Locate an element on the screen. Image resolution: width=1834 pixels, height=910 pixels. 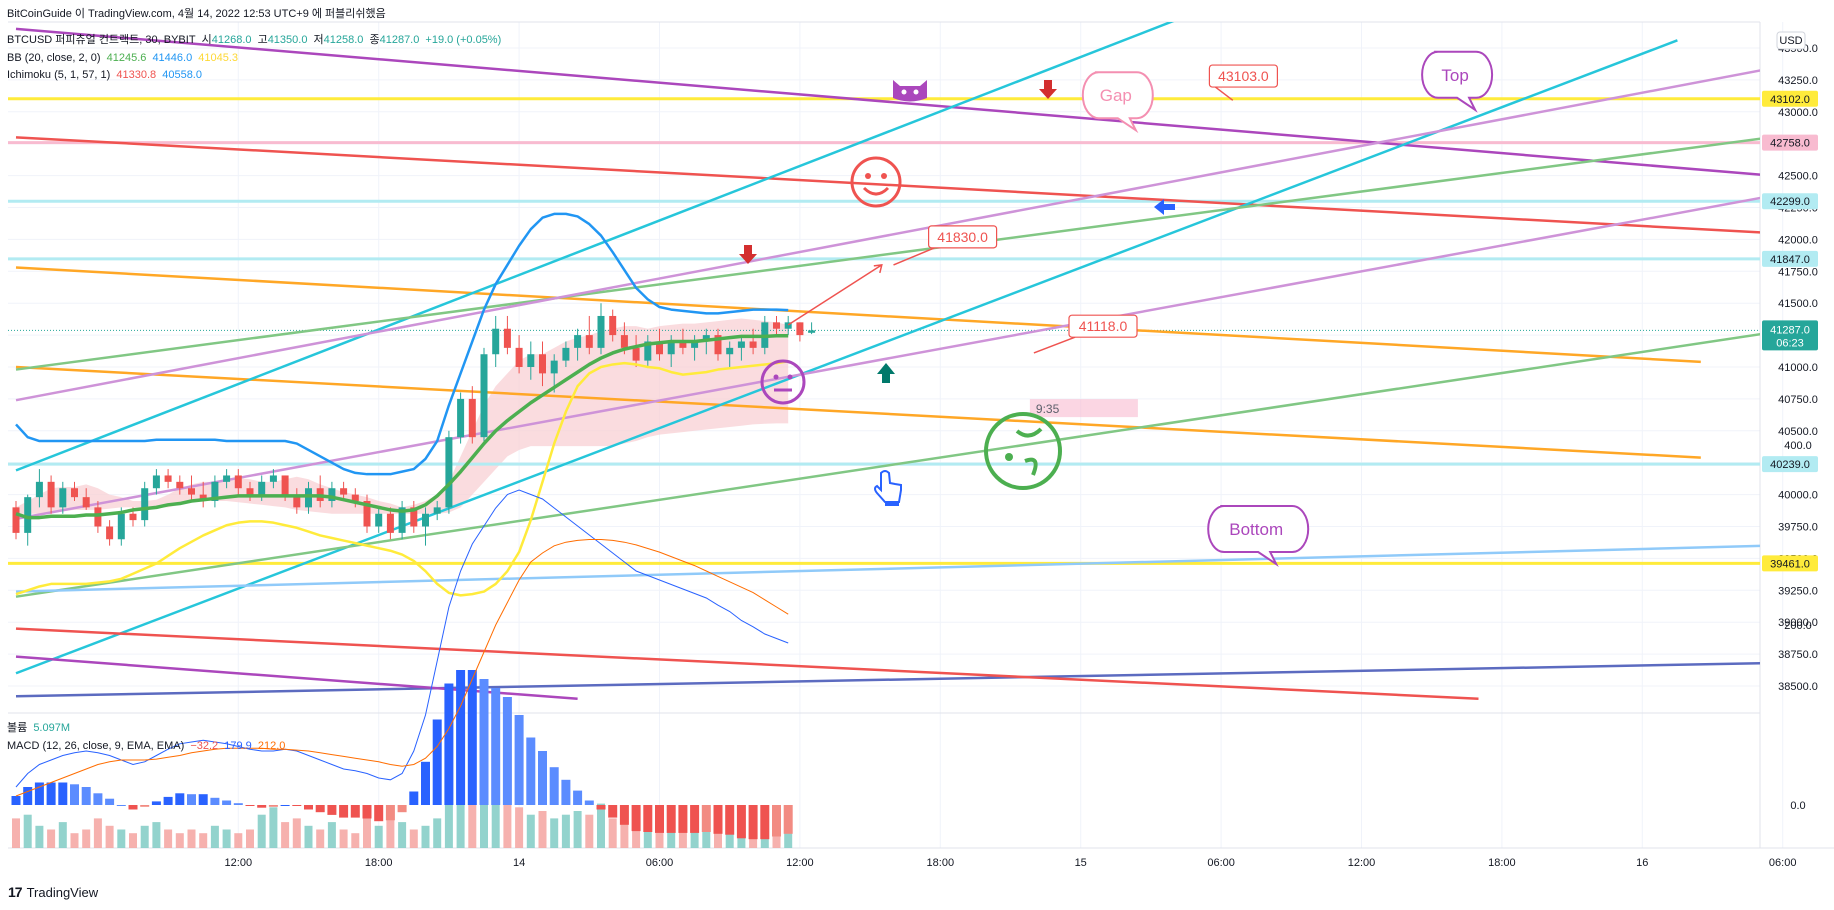
callout-label: 41830.0 is located at coordinates (962, 237).